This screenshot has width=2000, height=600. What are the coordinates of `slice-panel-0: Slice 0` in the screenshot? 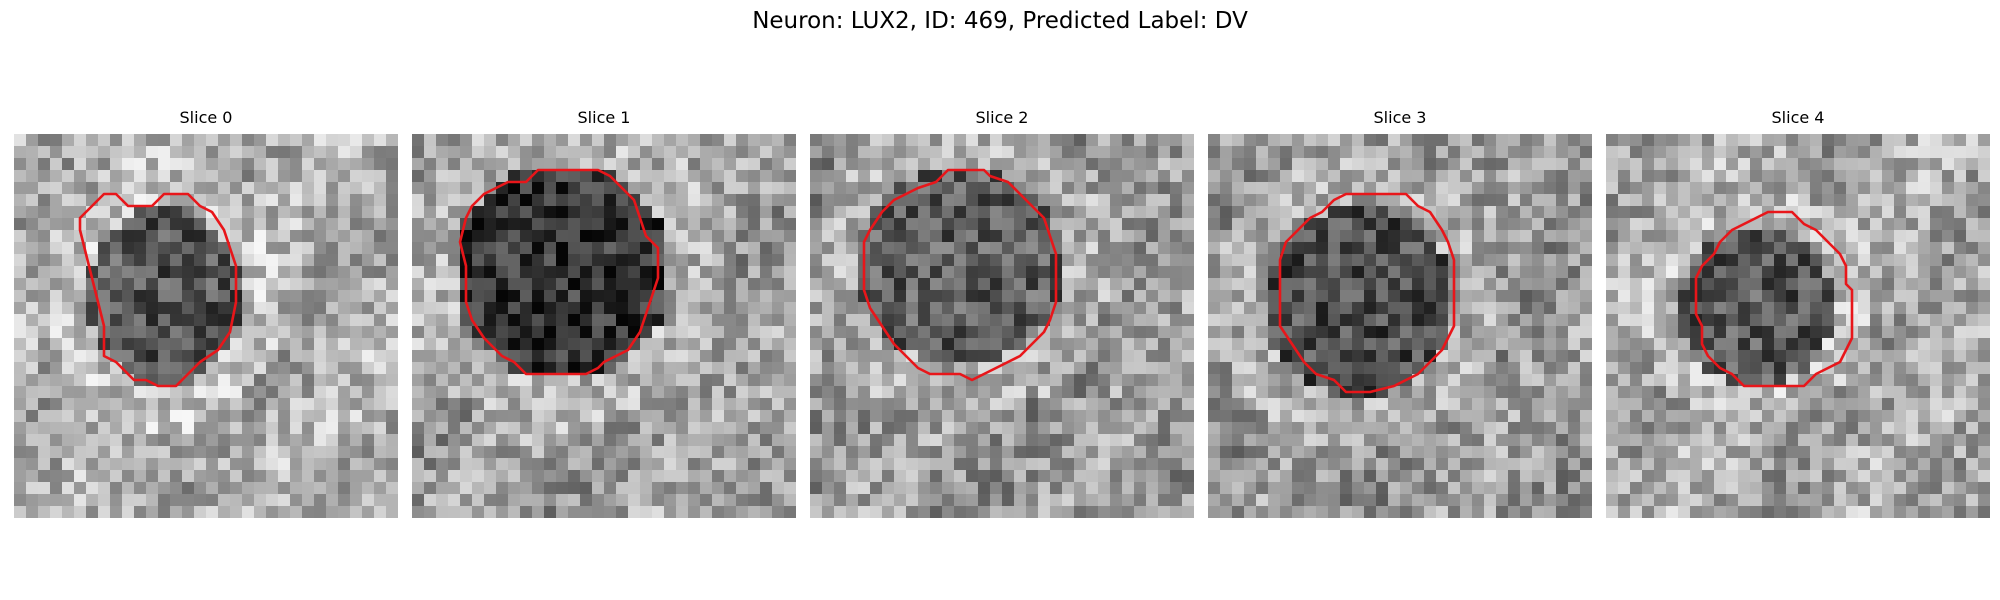 It's located at (206, 313).